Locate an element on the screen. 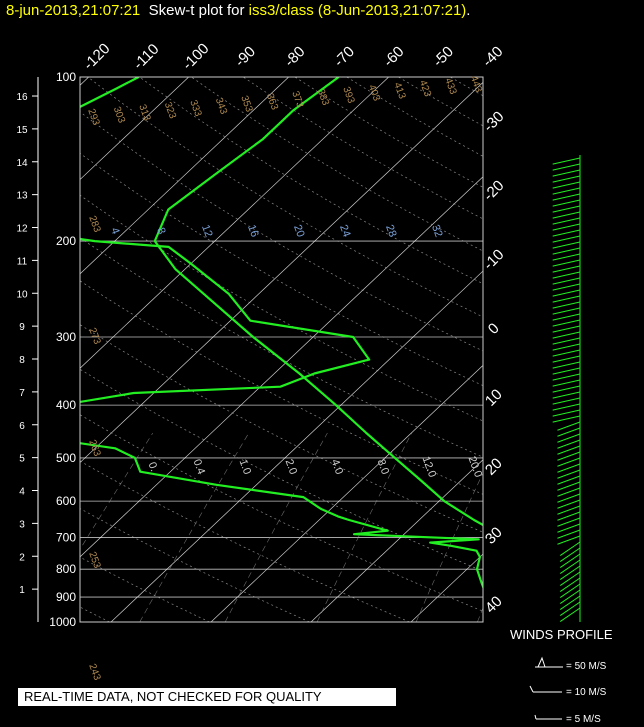 The image size is (644, 727). mixing-ratio-lower-label: 2.0 is located at coordinates (291, 467).